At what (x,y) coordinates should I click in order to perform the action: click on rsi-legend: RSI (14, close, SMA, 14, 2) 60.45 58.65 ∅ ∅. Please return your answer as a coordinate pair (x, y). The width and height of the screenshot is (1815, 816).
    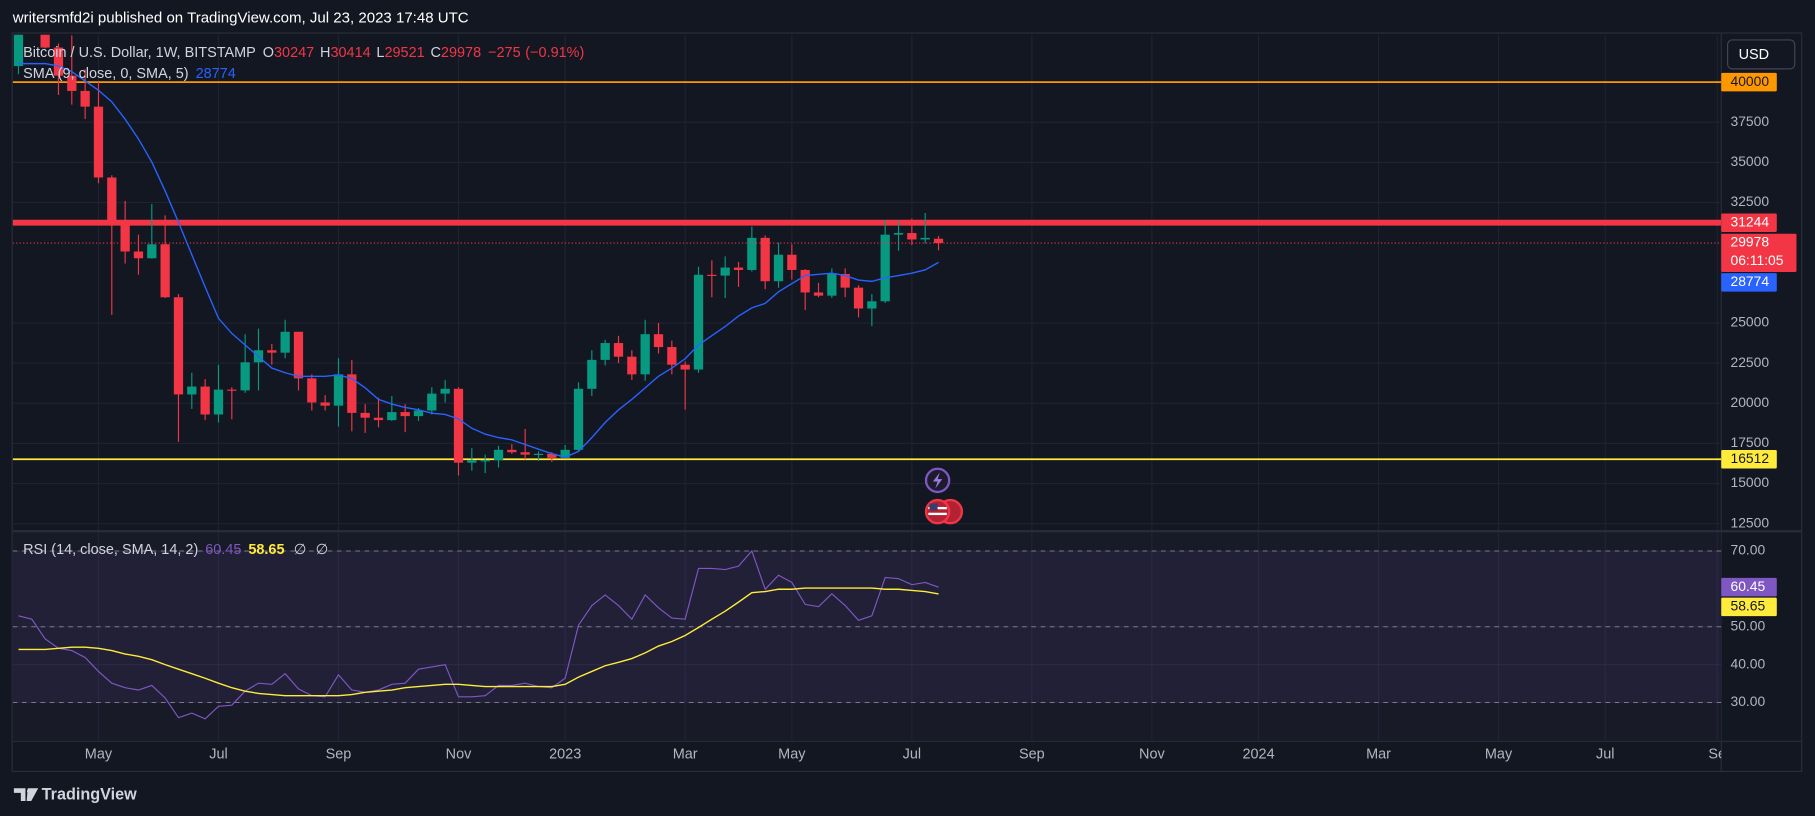
    Looking at the image, I should click on (175, 550).